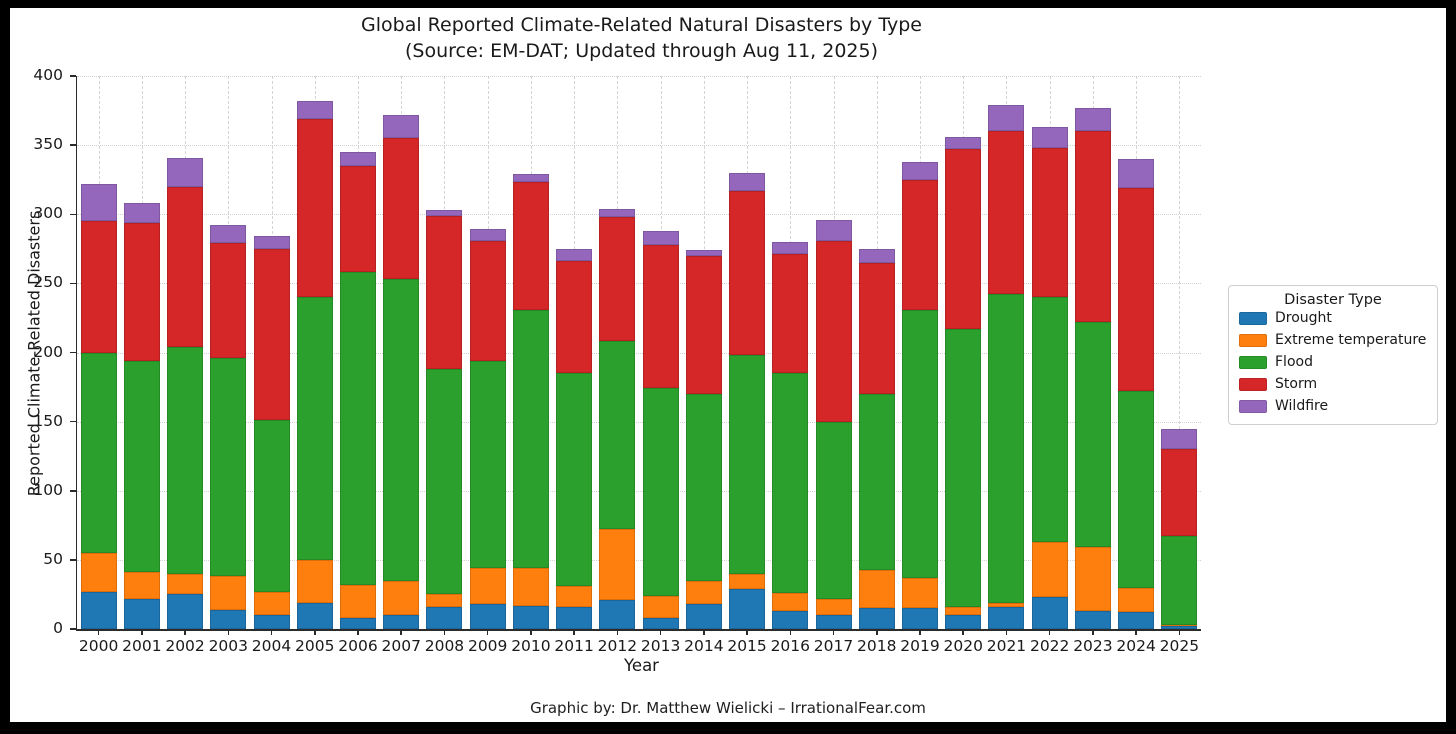  What do you see at coordinates (48, 75) in the screenshot?
I see `y-tick-label: 400` at bounding box center [48, 75].